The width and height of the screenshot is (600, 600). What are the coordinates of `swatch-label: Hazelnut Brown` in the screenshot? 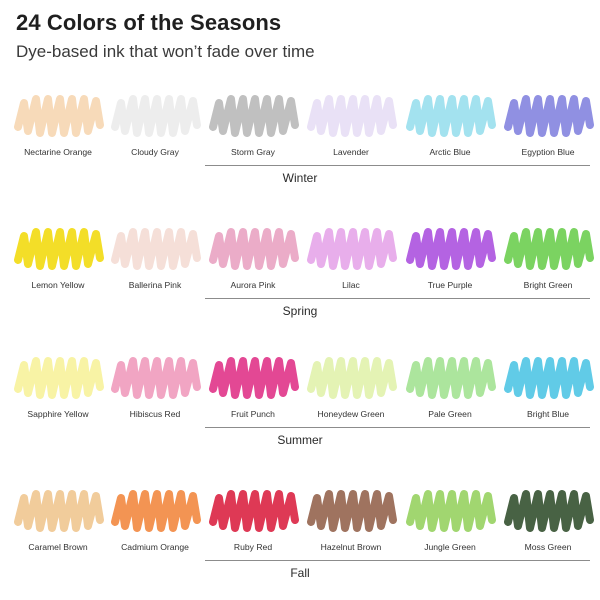 It's located at (351, 547).